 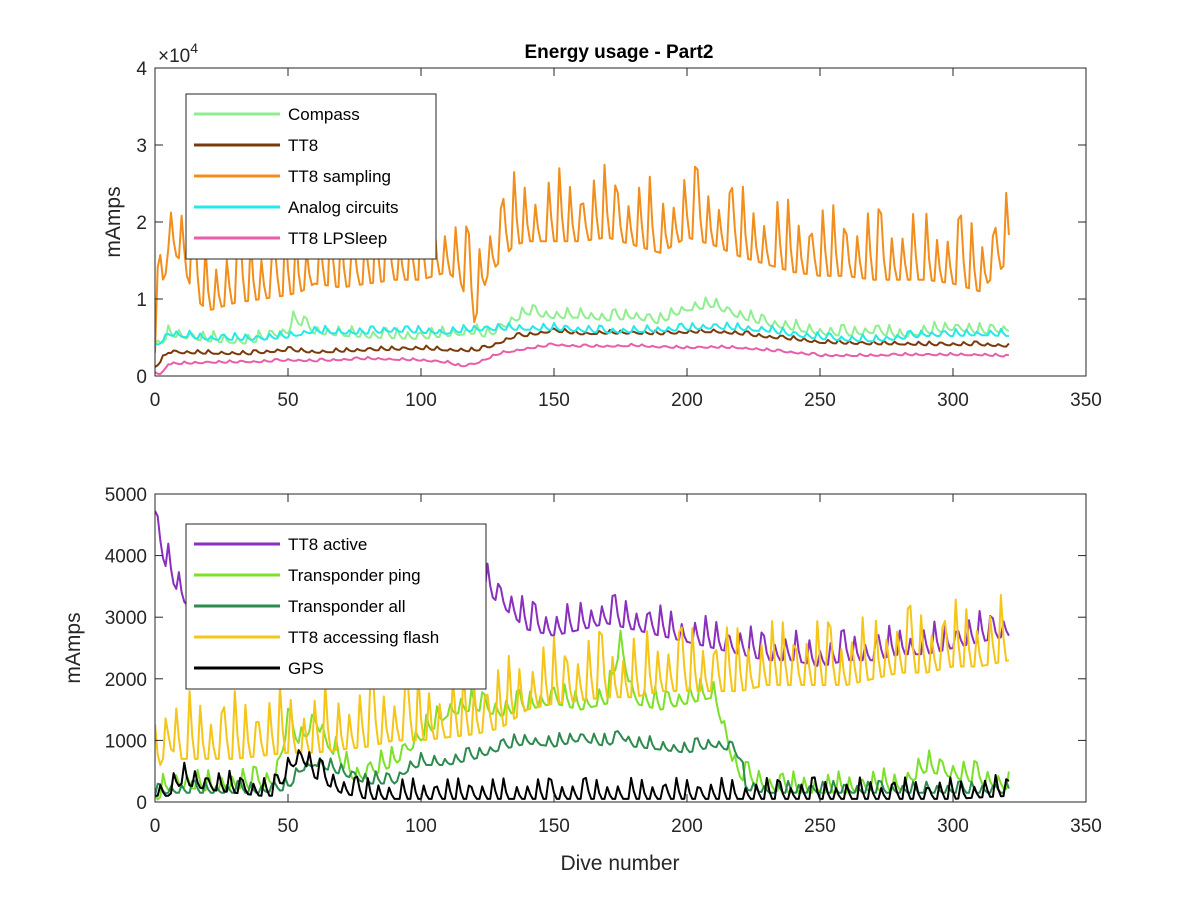 I want to click on top-legend-label: TT8, so click(x=303, y=145).